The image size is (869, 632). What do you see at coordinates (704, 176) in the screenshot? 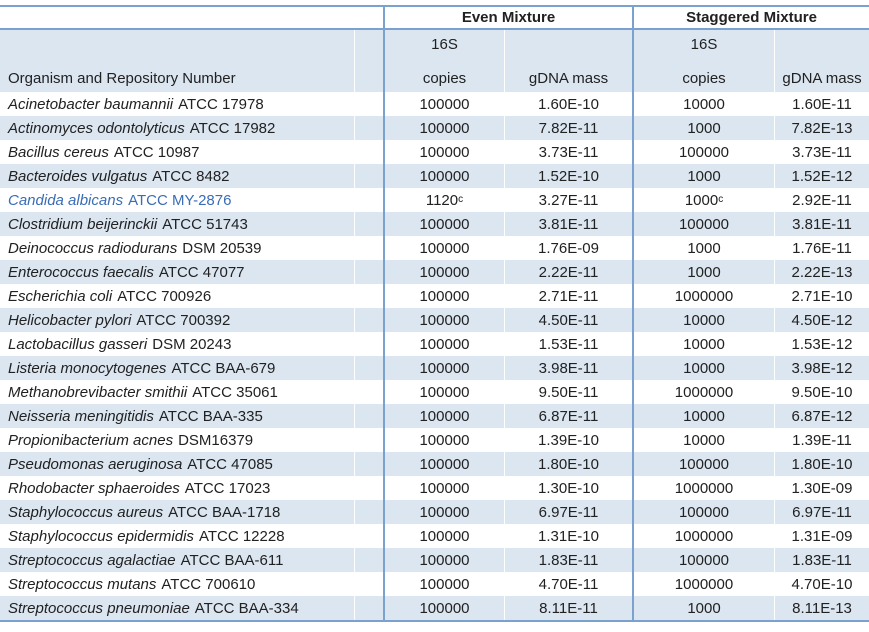
I see `staggered-16s-copies-value: 1000` at bounding box center [704, 176].